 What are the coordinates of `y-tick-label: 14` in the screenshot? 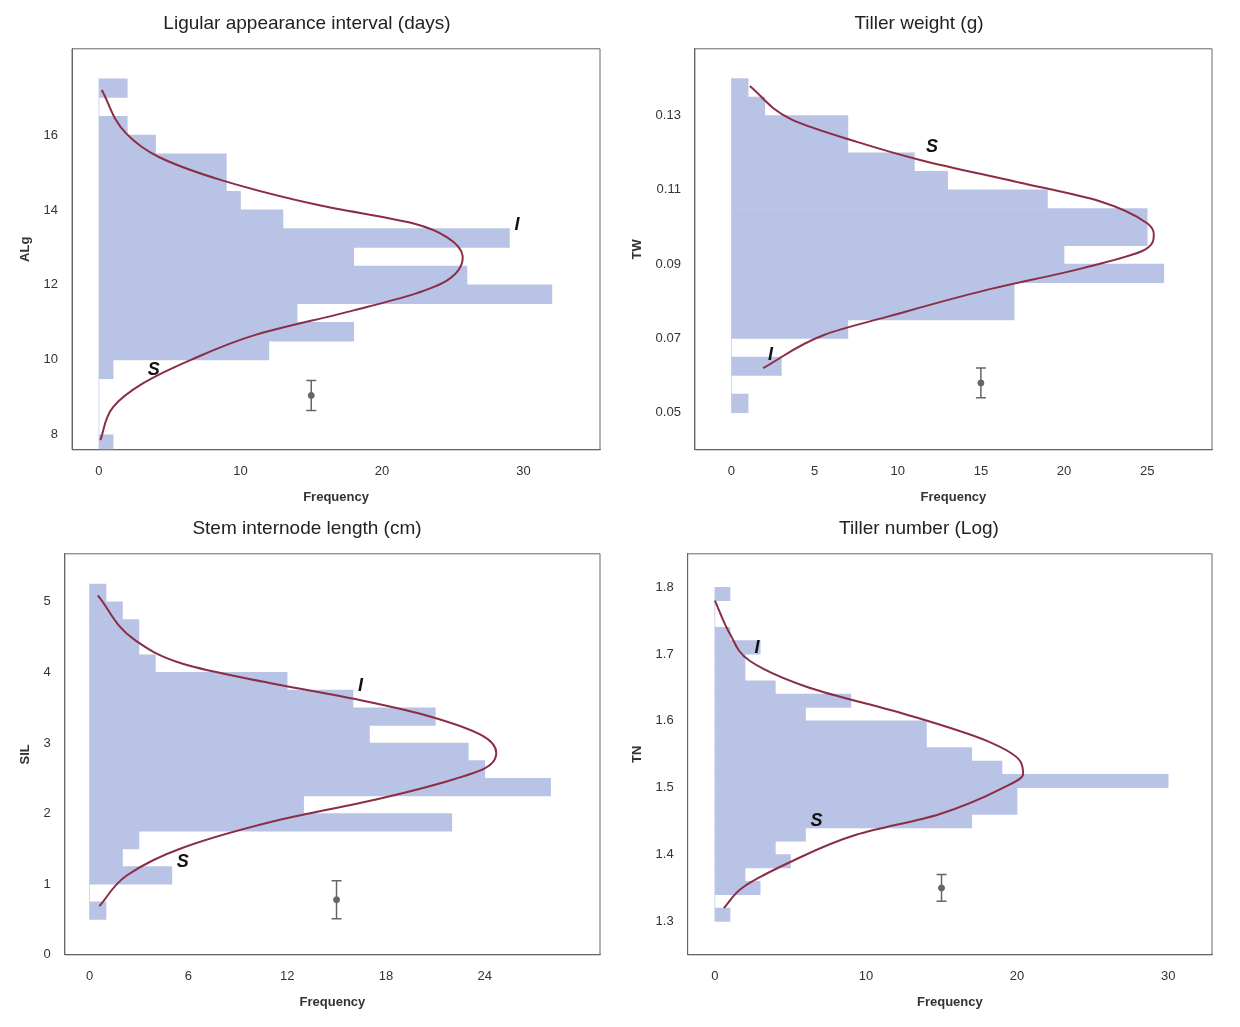 It's located at (51, 209).